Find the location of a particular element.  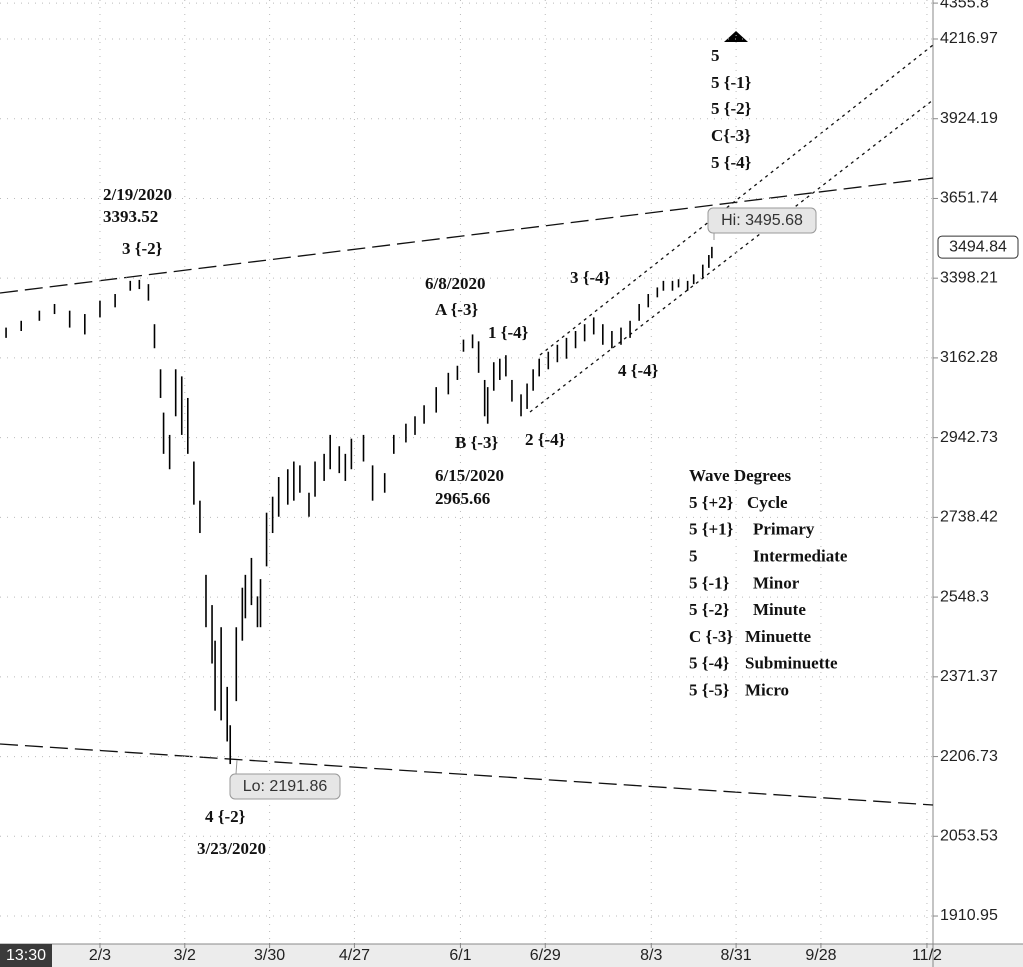

wave-label: 2965.66 is located at coordinates (462, 498).